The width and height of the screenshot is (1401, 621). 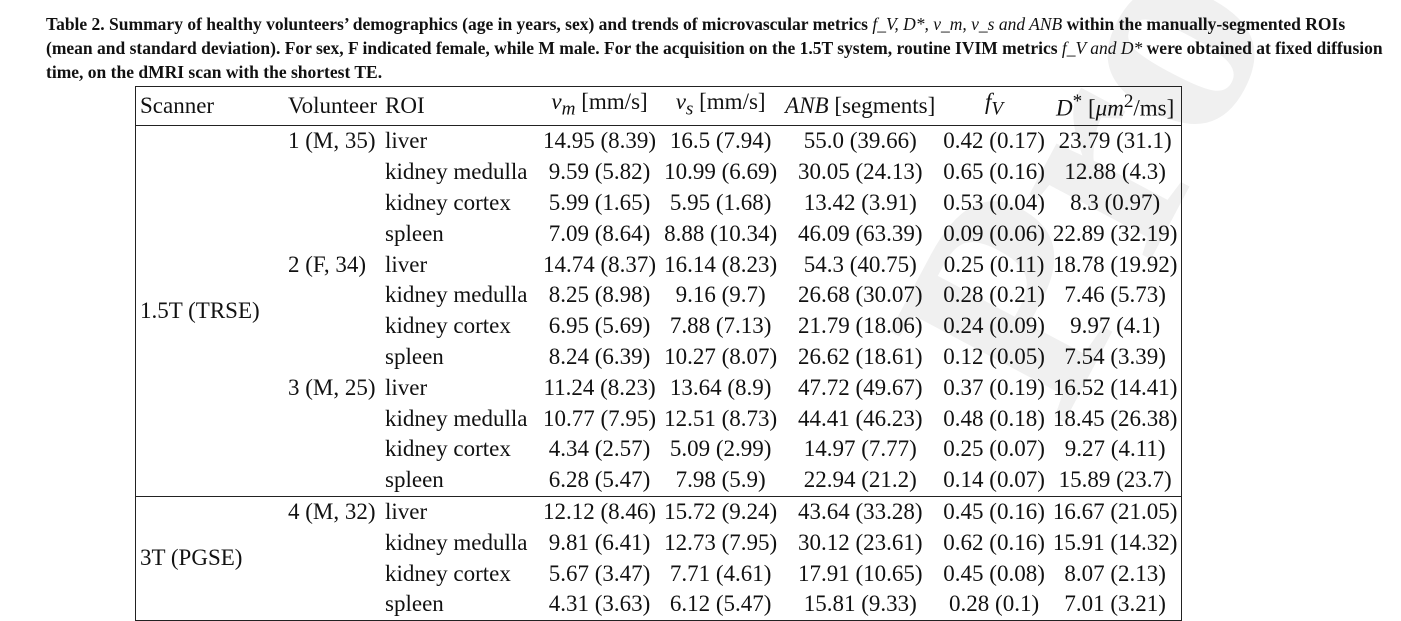 What do you see at coordinates (721, 356) in the screenshot?
I see `vs-cell: 10.27 (8.07)` at bounding box center [721, 356].